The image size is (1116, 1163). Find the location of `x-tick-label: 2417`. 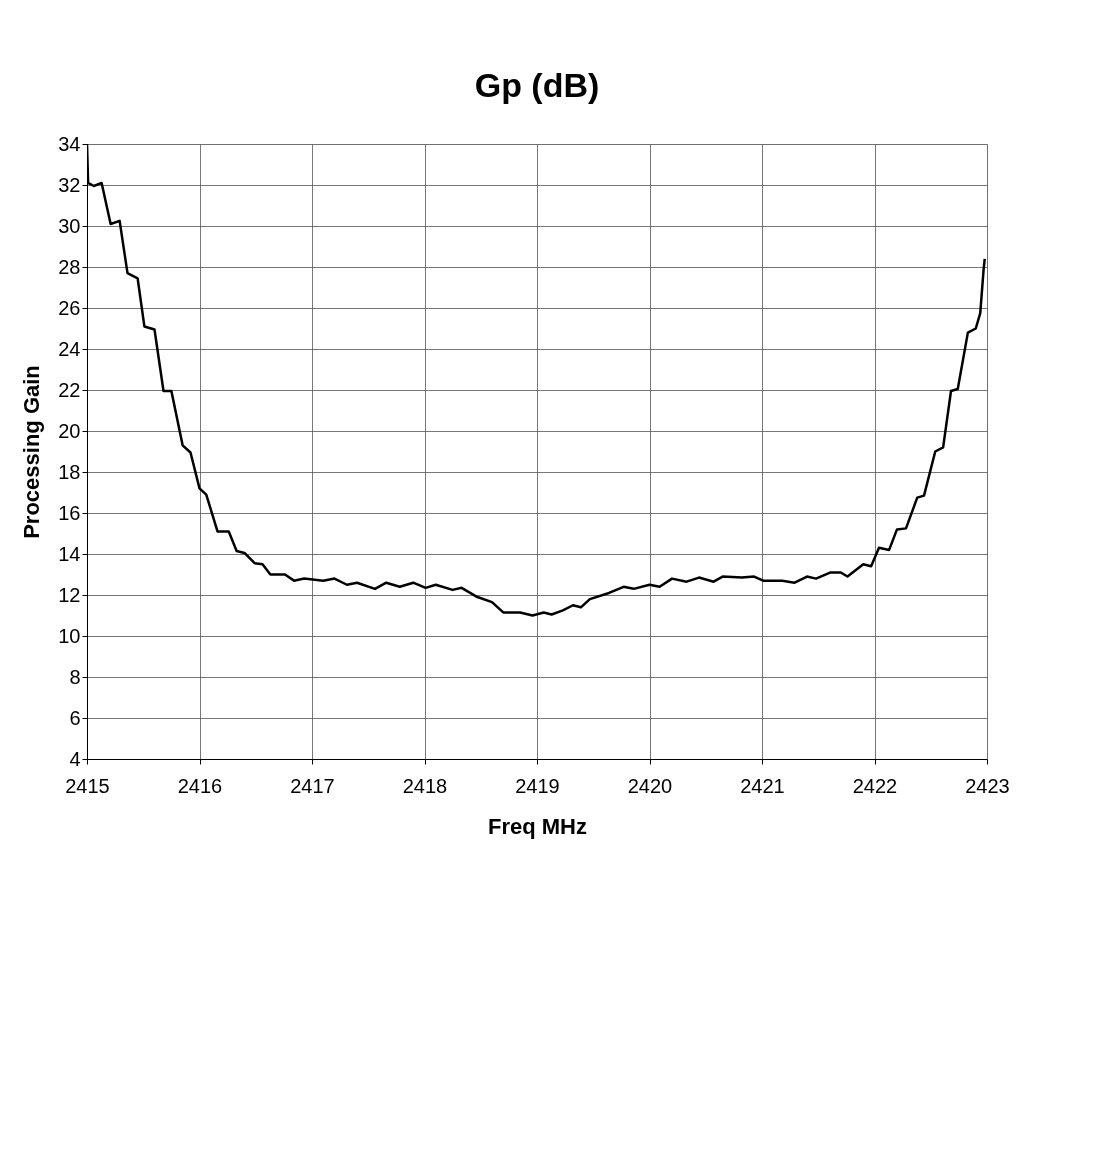

x-tick-label: 2417 is located at coordinates (312, 785).